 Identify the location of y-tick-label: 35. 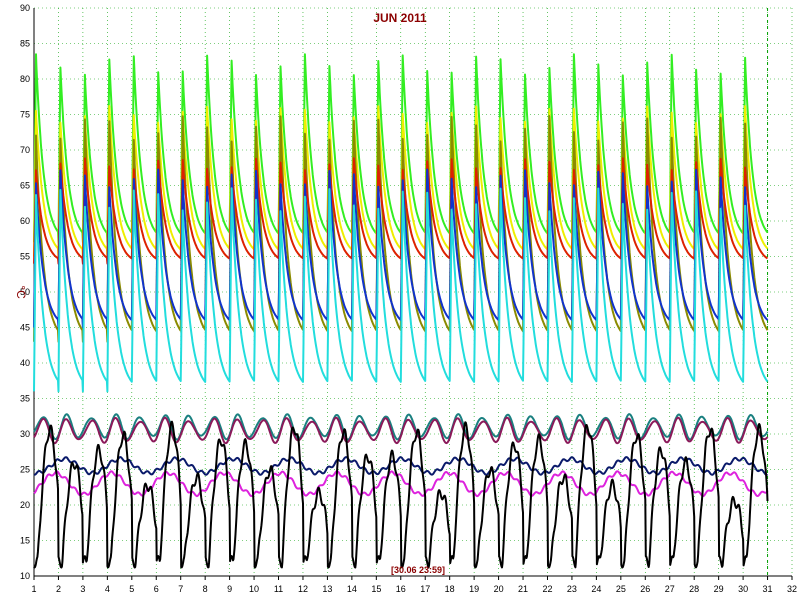
(25, 399).